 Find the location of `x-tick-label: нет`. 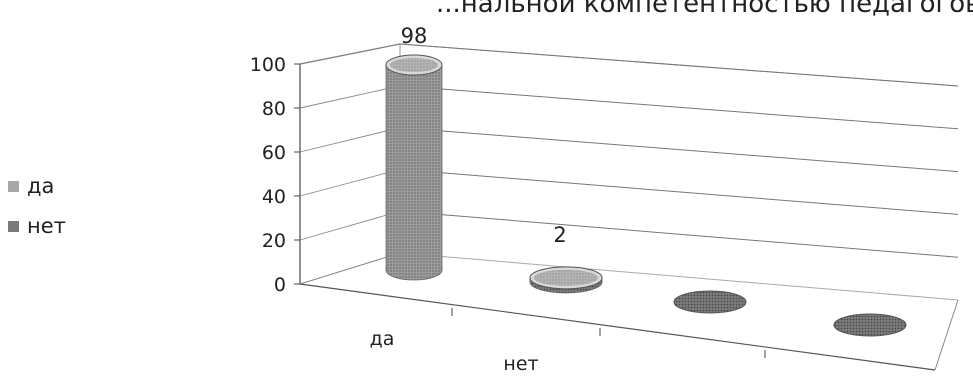

x-tick-label: нет is located at coordinates (520, 364).